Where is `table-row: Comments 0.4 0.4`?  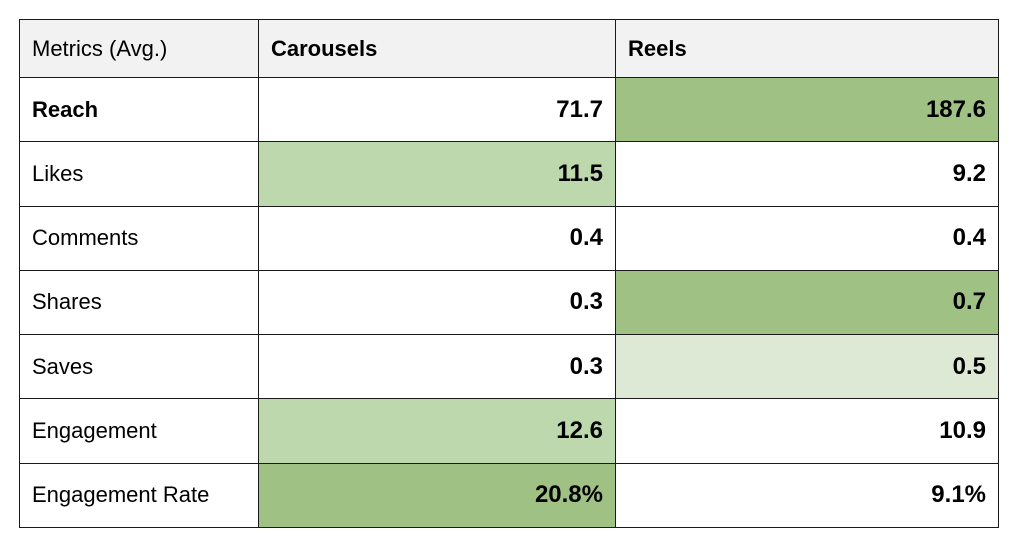 table-row: Comments 0.4 0.4 is located at coordinates (509, 238).